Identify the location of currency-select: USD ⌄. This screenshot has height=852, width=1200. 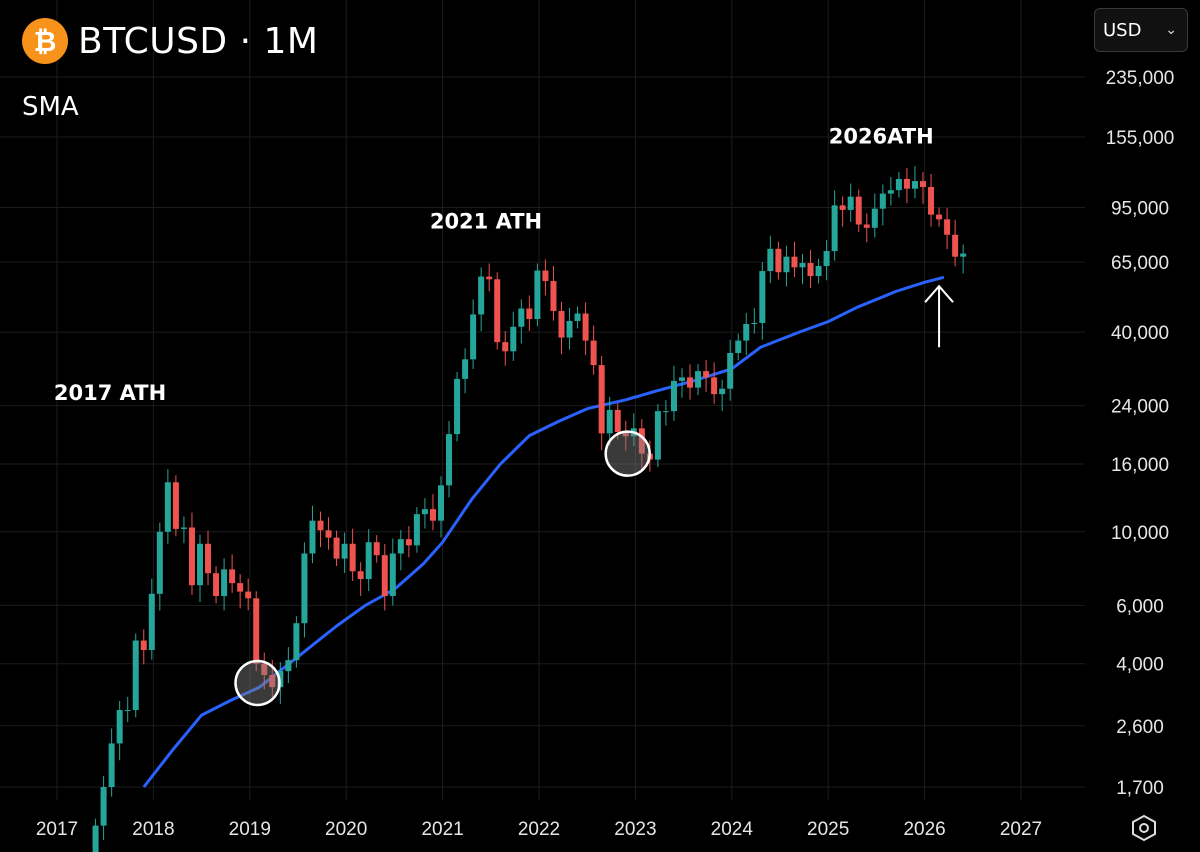
(1141, 30).